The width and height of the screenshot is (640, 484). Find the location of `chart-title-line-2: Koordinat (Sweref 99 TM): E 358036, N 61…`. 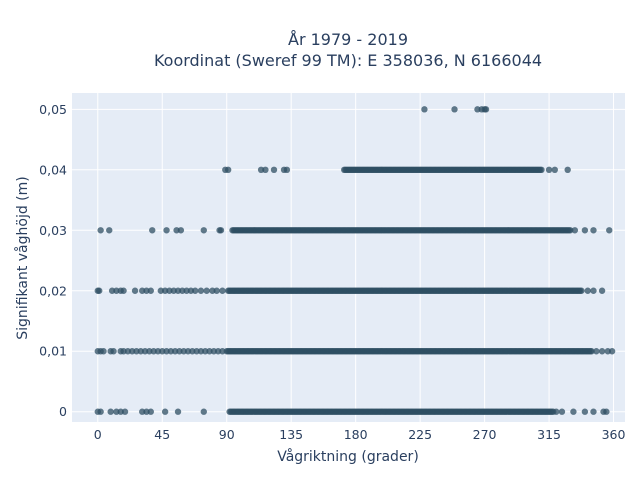

chart-title-line-2: Koordinat (Sweref 99 TM): E 358036, N 61… is located at coordinates (348, 60).